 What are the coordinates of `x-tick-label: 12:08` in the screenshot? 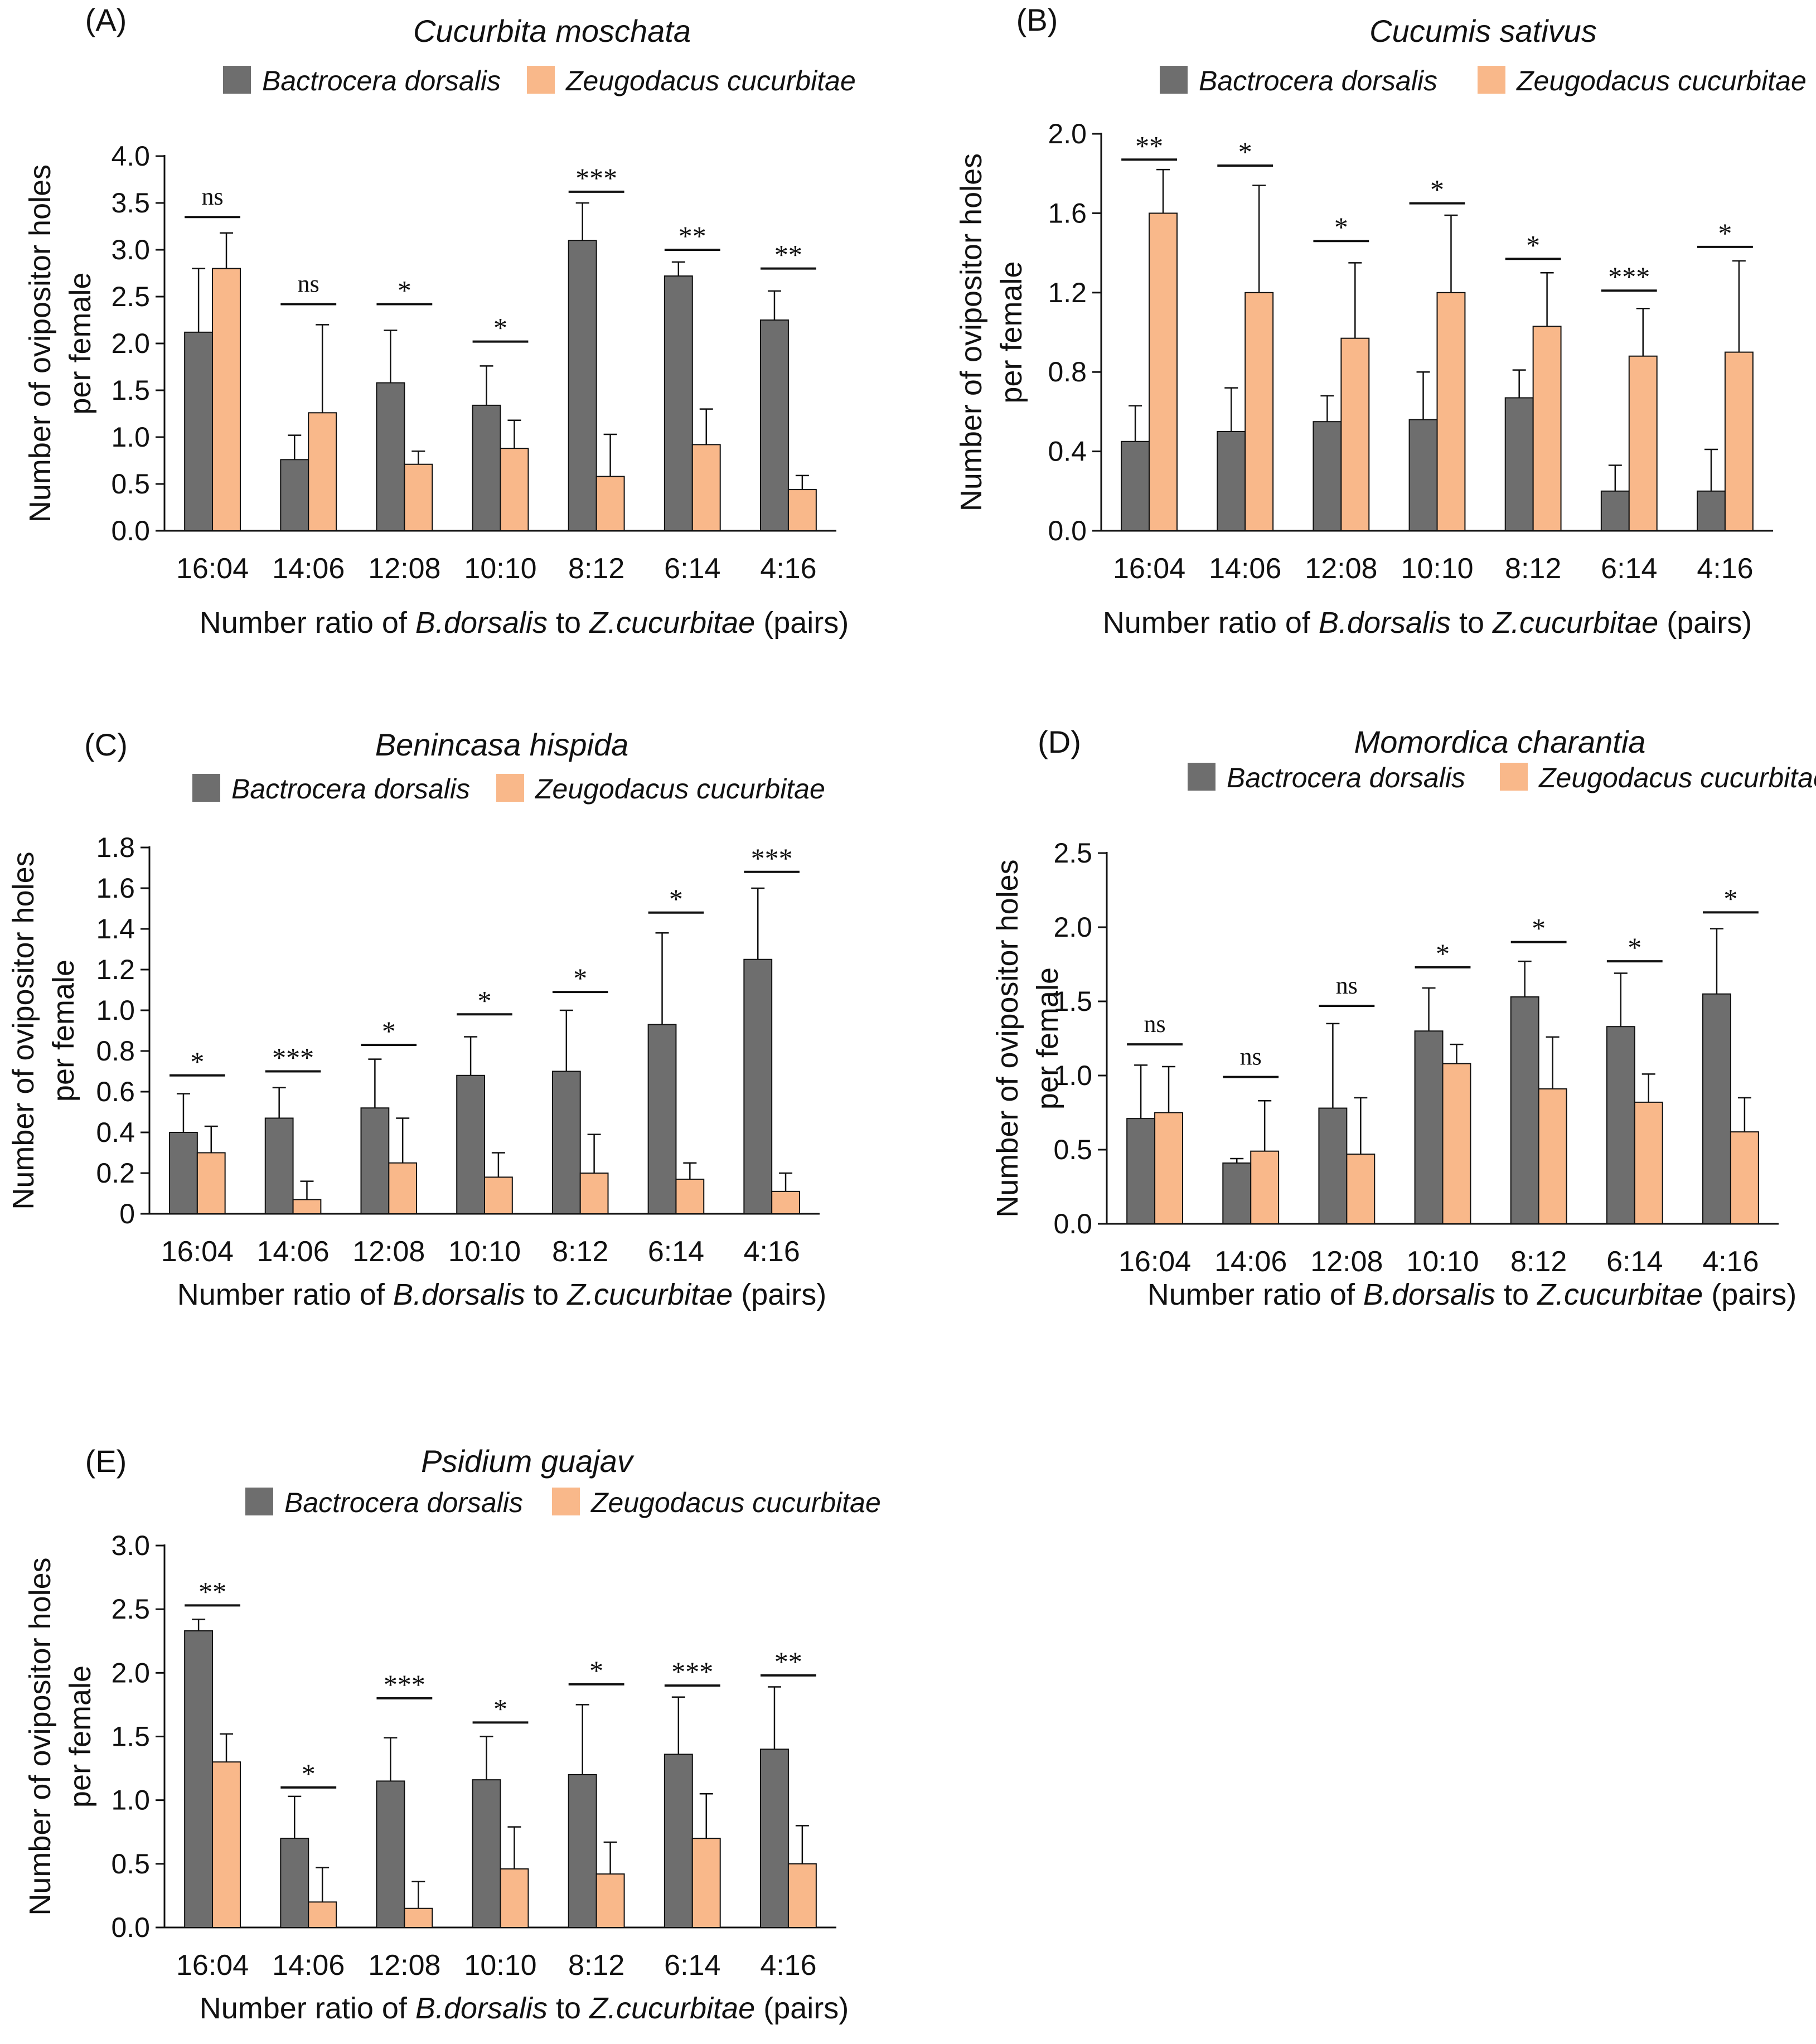 It's located at (404, 569).